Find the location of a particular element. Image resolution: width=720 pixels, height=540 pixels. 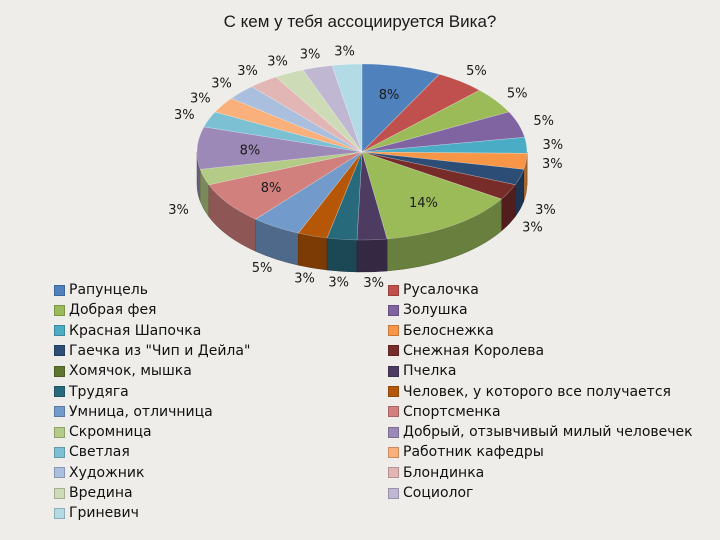

legend-item: Красная Шапочка is located at coordinates (127, 331).